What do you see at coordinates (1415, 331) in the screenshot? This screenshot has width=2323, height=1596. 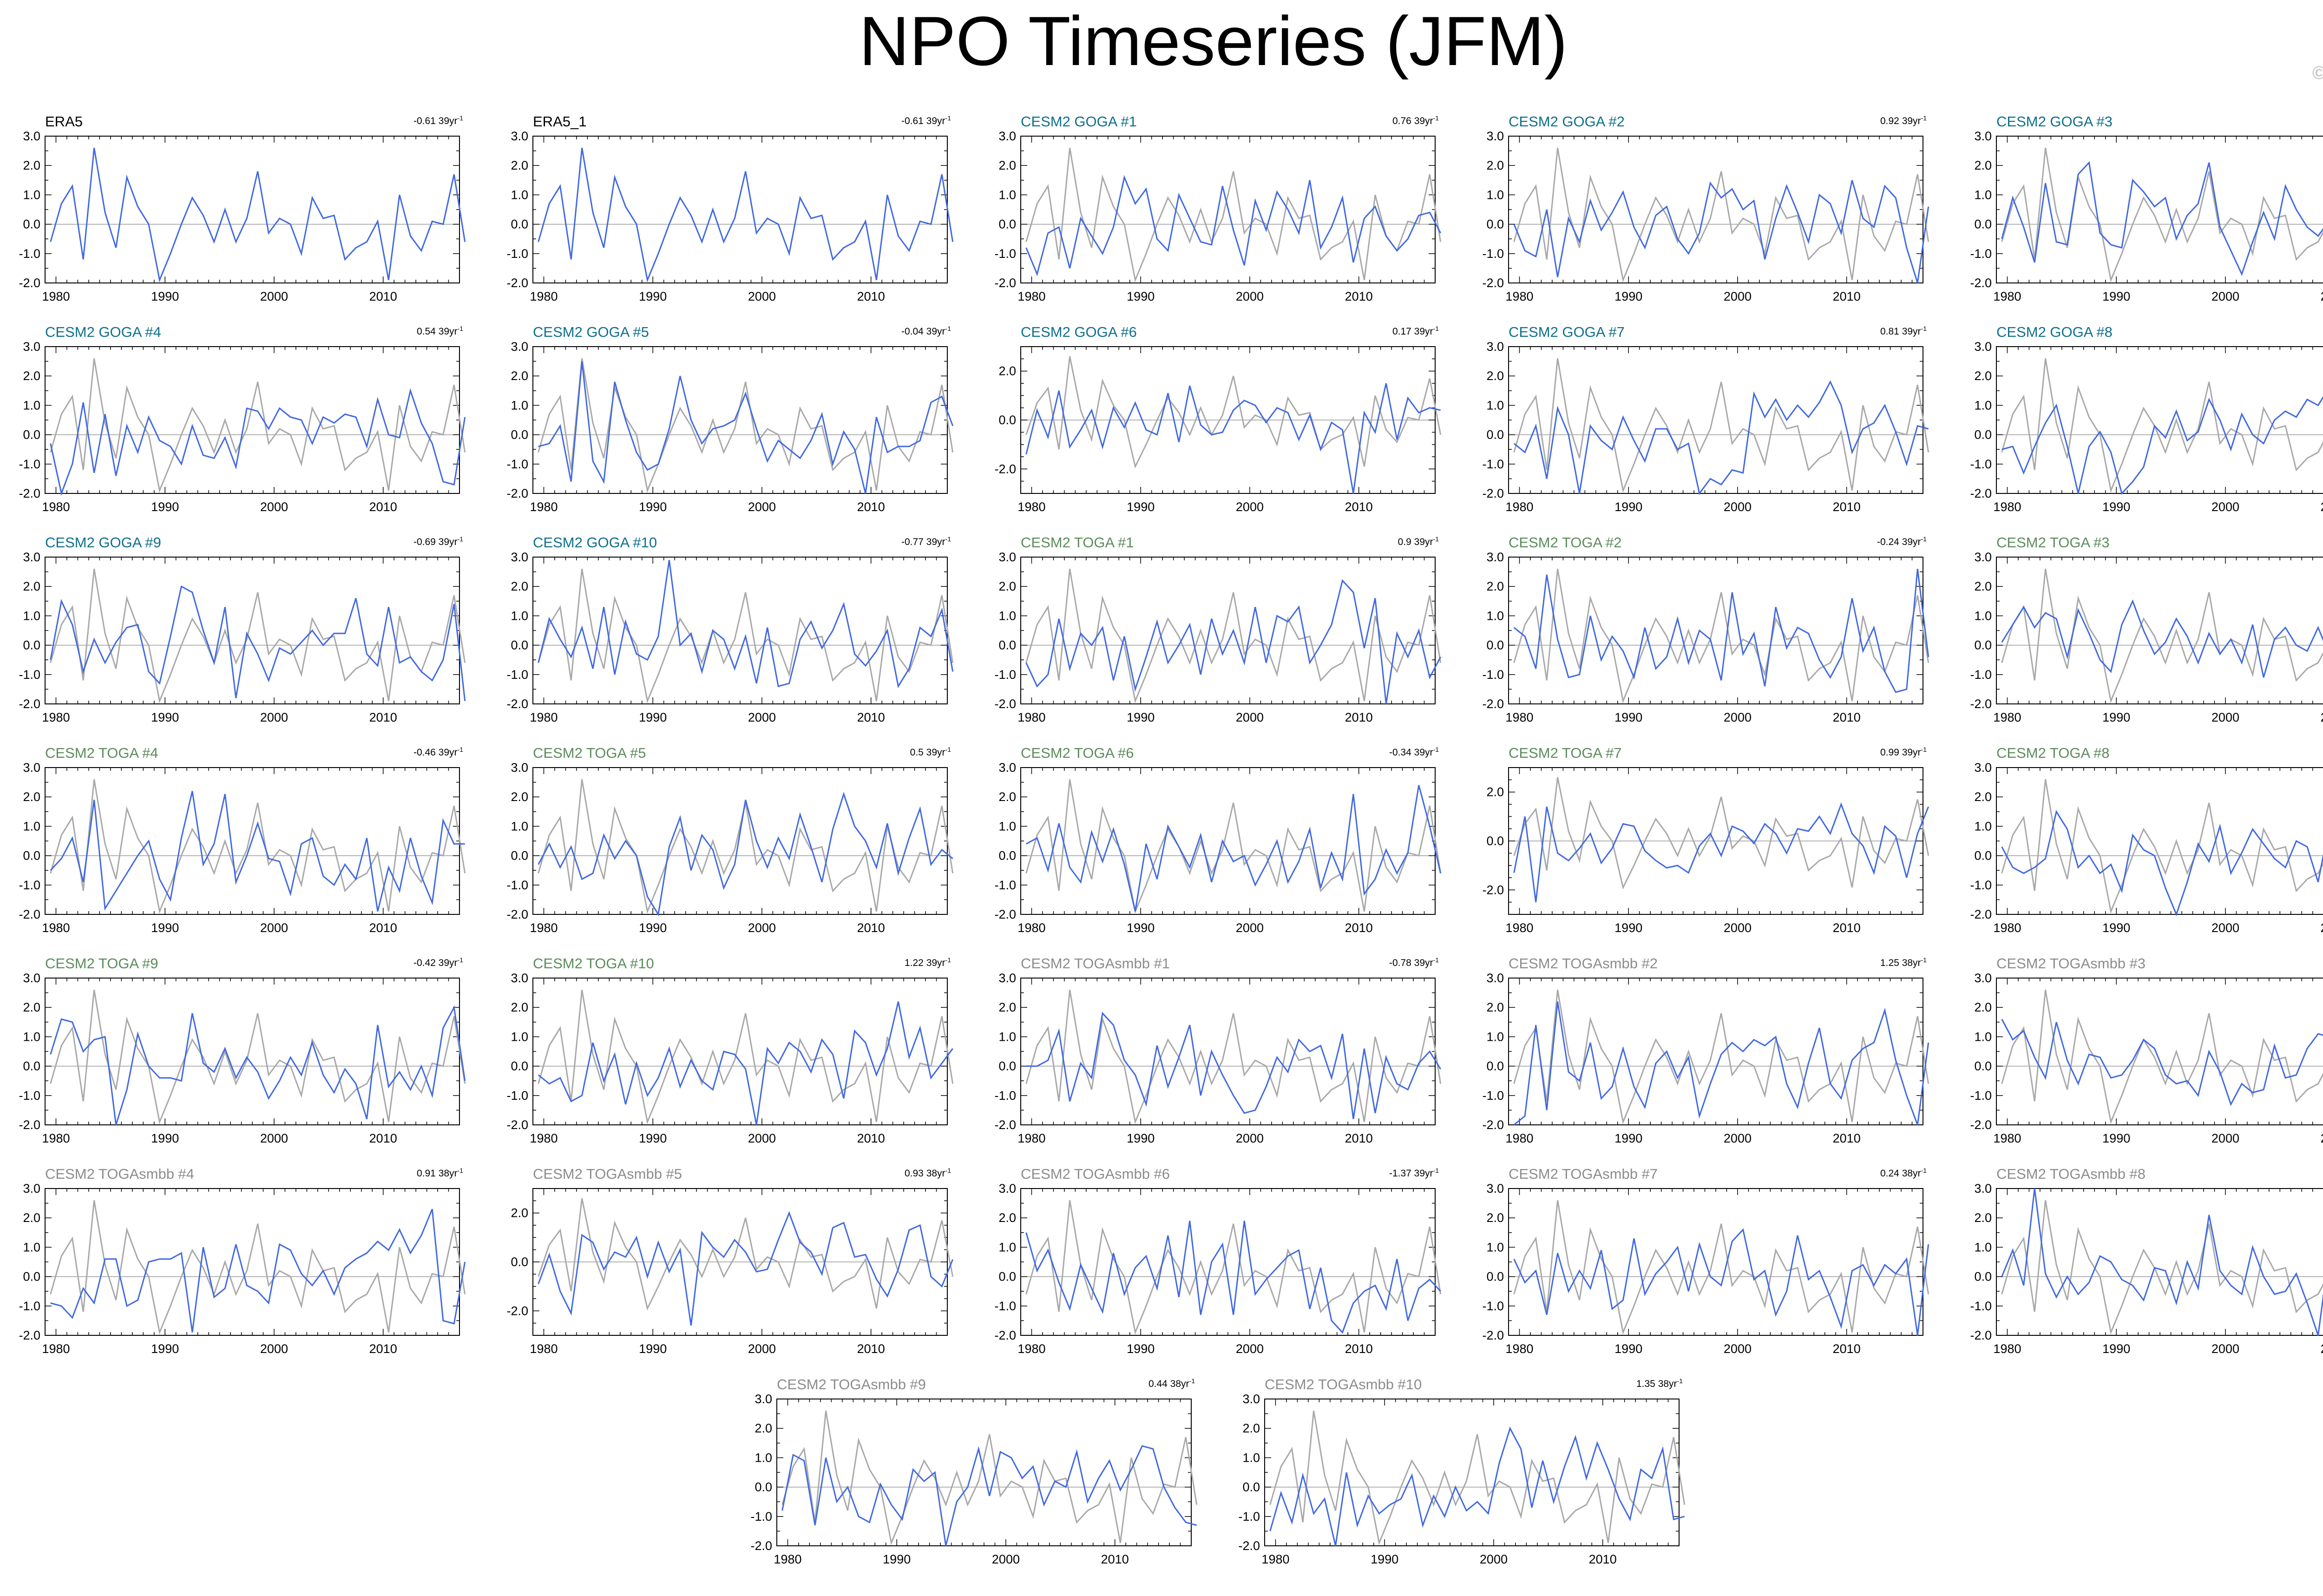 I see `panel-trend: 0.17 39yr-1` at bounding box center [1415, 331].